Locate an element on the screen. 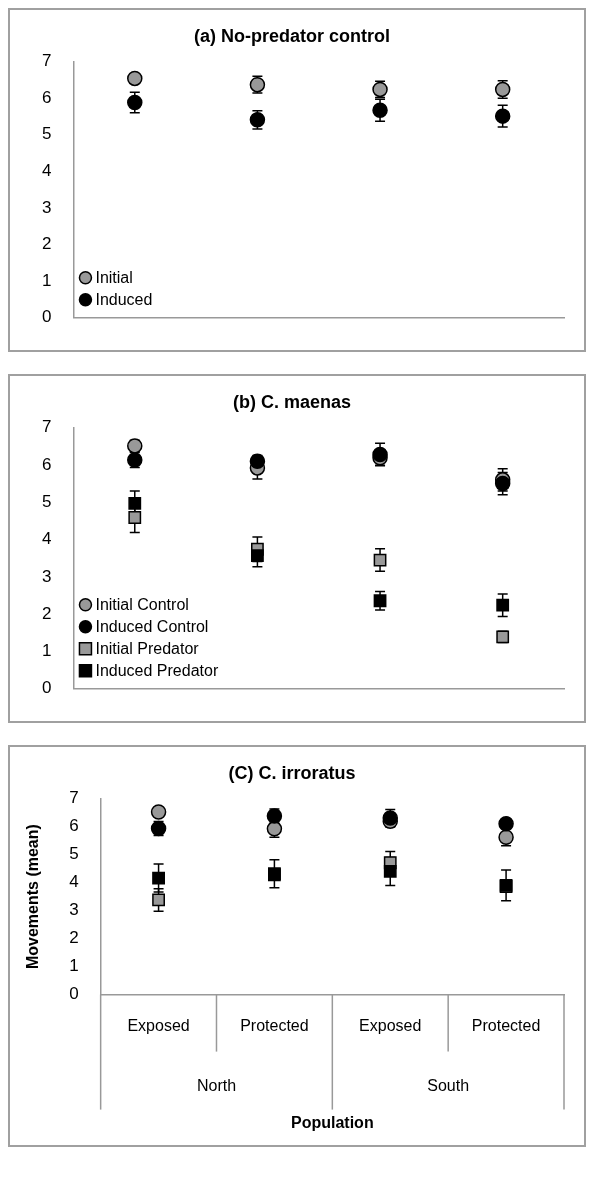 This screenshot has height=1194, width=594. legend-label: Induced is located at coordinates (124, 300).